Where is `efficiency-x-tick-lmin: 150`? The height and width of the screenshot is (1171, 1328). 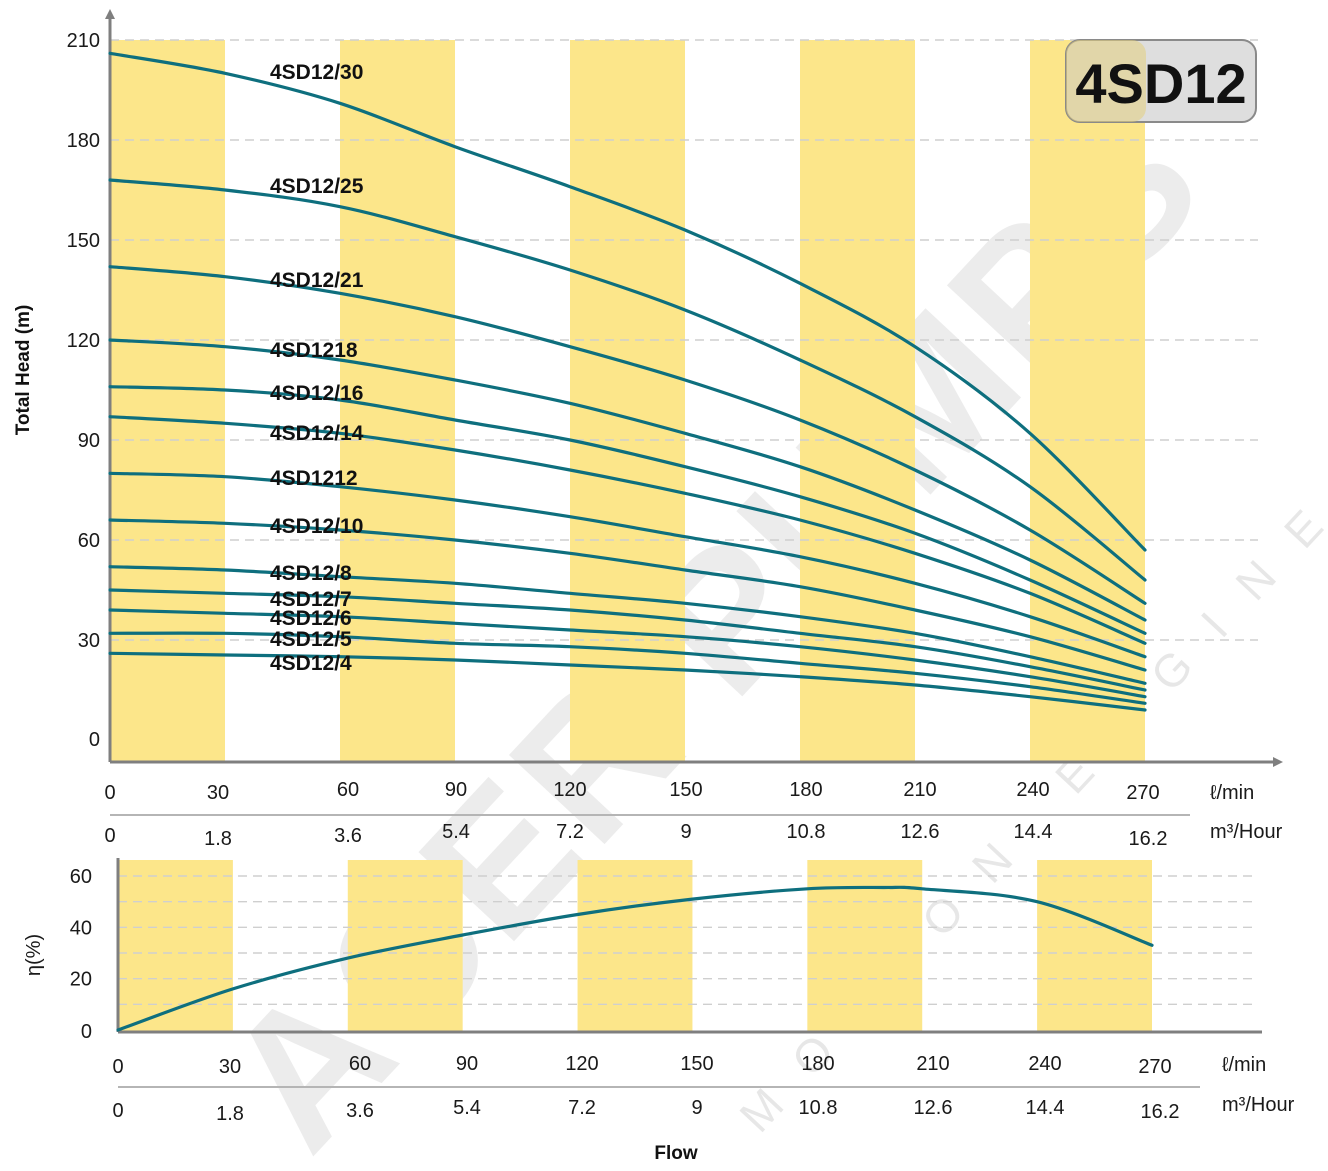
efficiency-x-tick-lmin: 150 is located at coordinates (696, 1064).